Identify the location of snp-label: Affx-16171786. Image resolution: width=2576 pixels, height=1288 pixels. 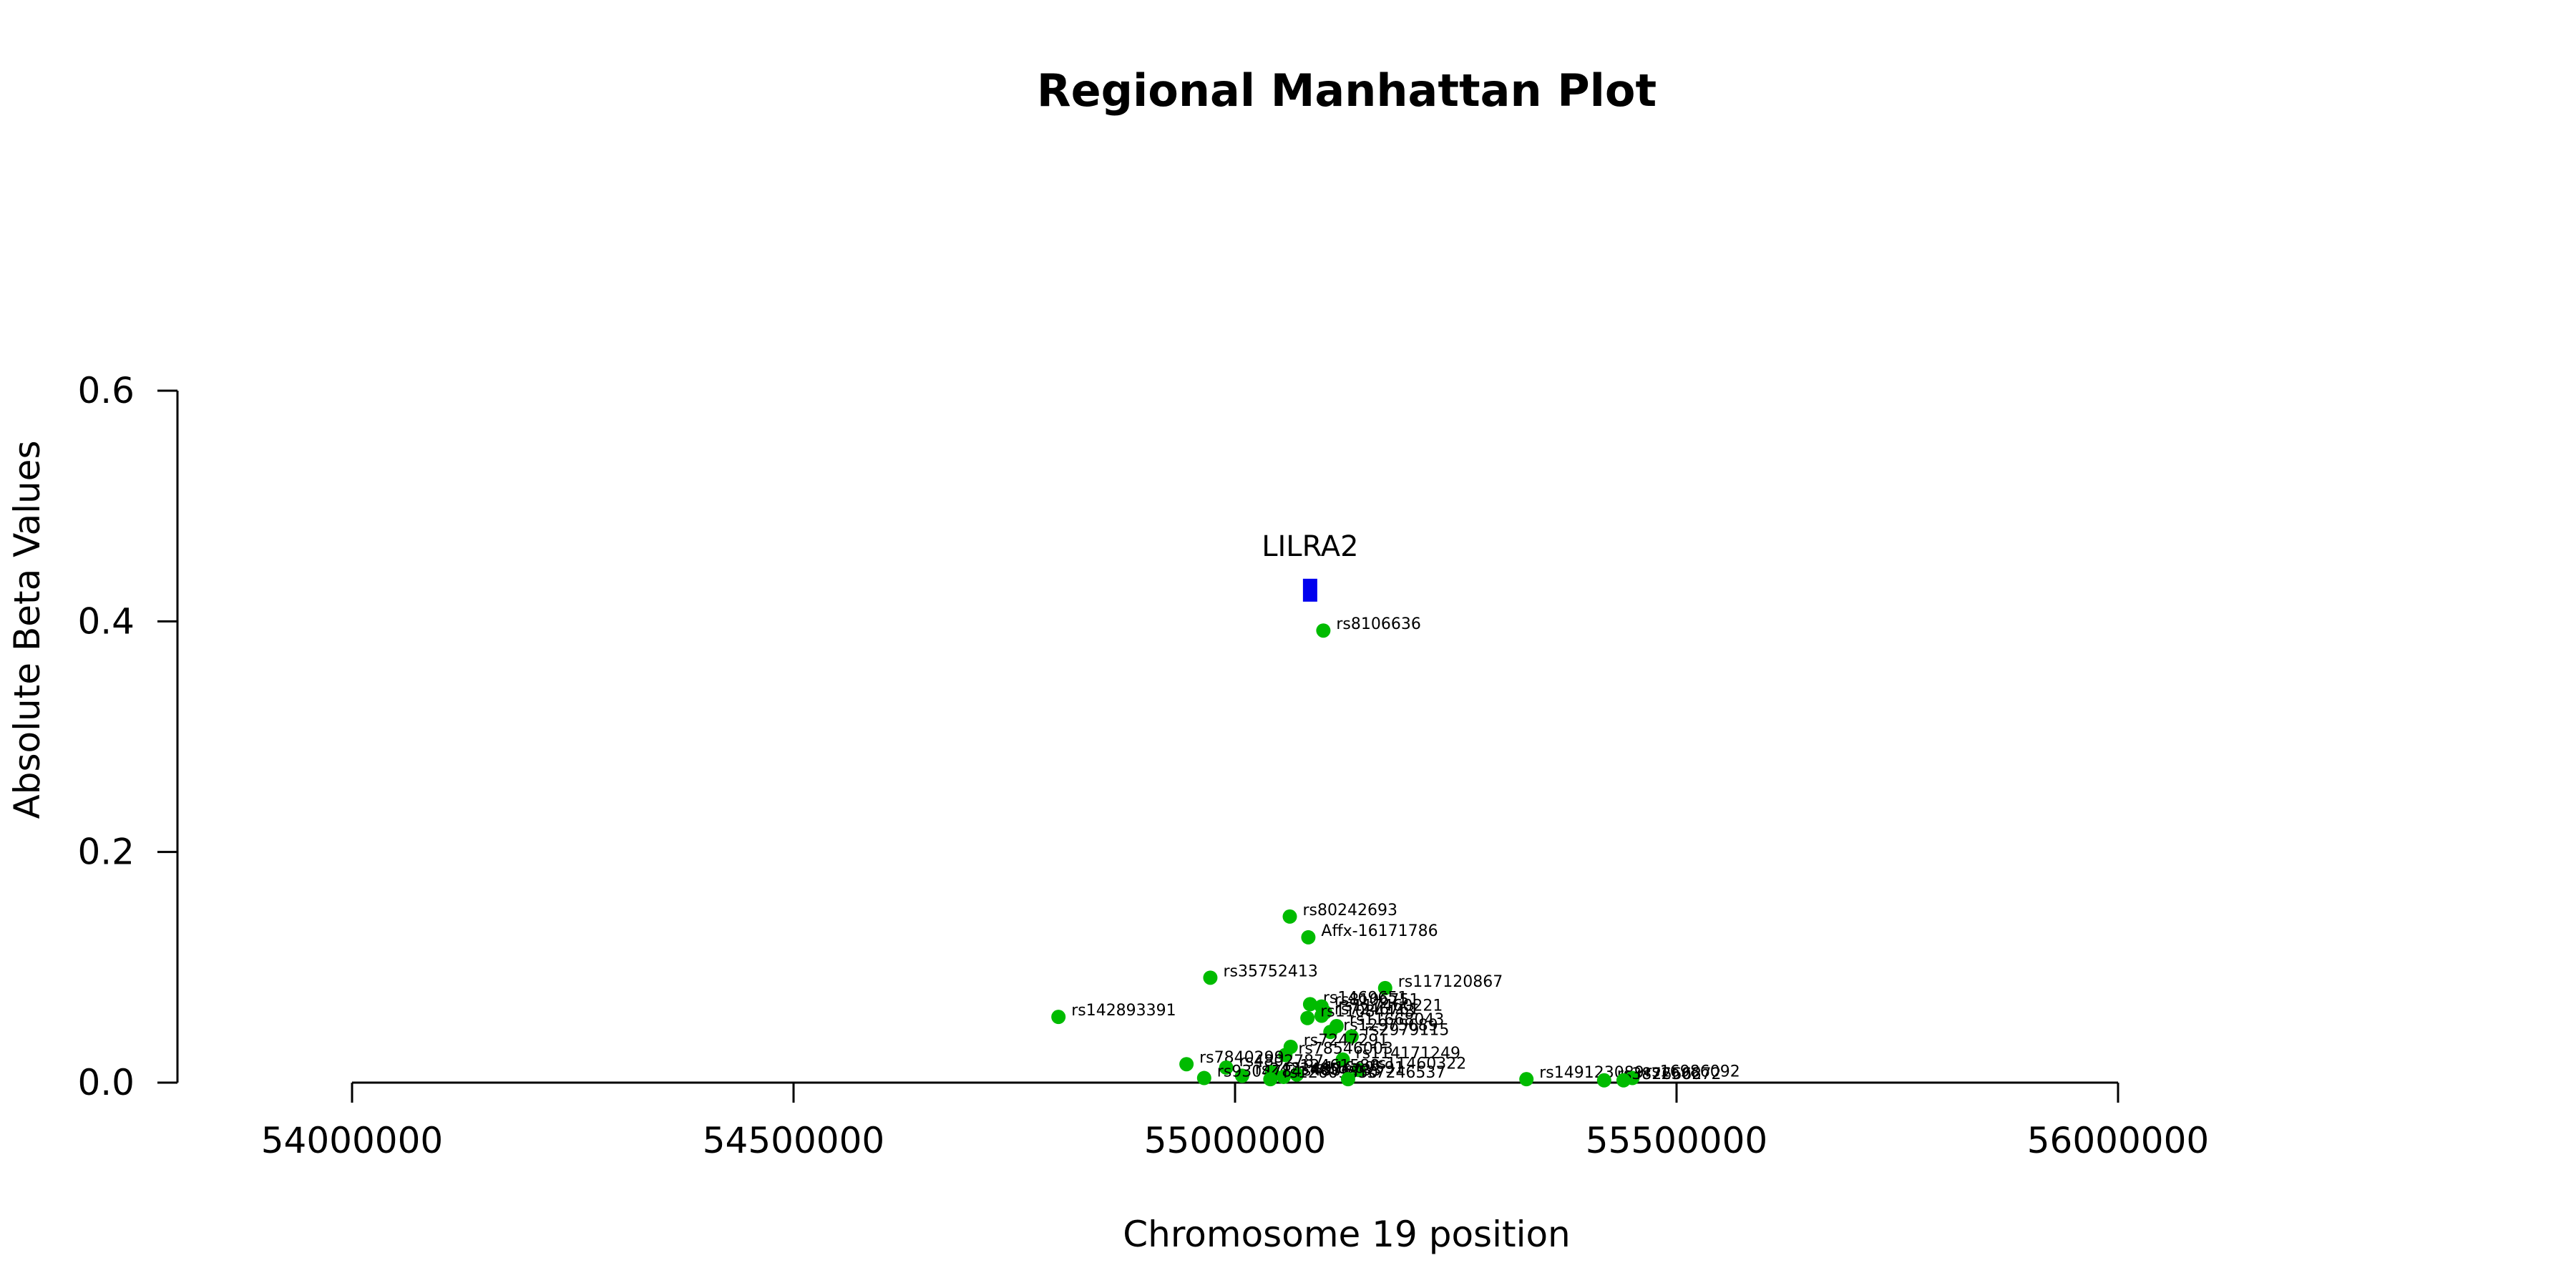
(1379, 931).